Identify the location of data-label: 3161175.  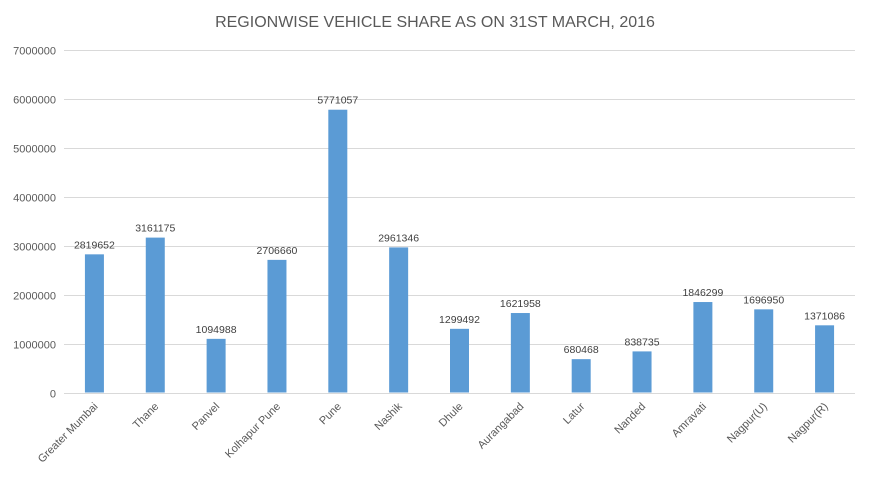
(155, 229).